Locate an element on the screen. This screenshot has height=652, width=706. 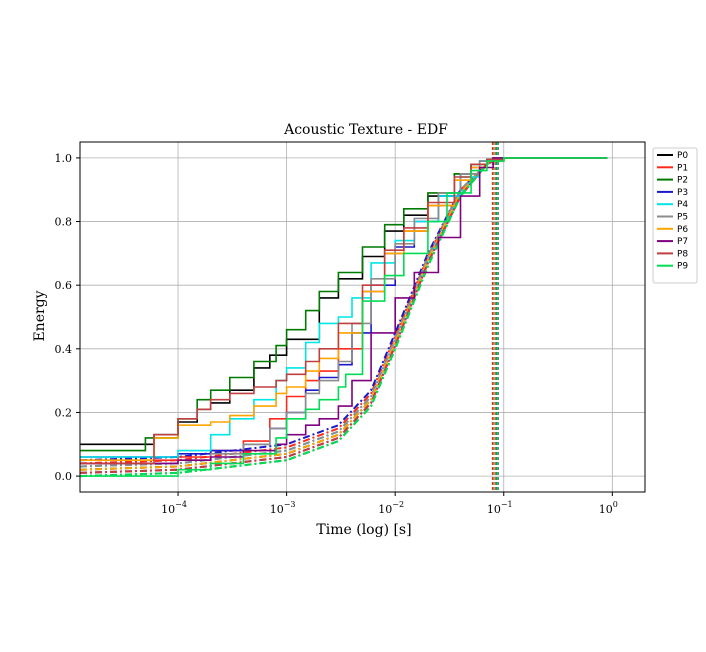
legend-label: P6 is located at coordinates (682, 230).